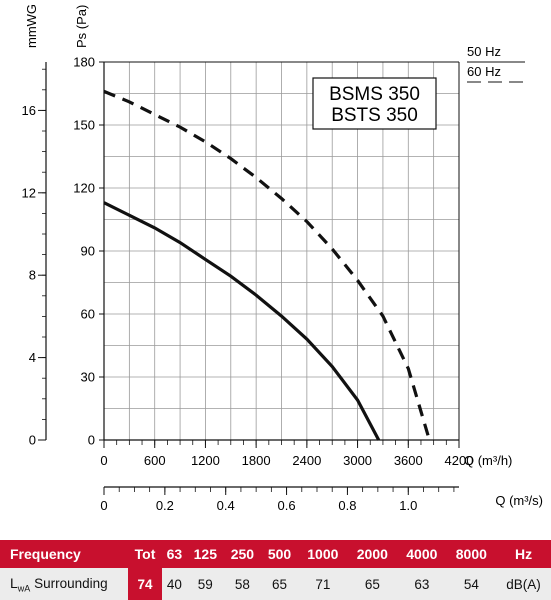  Describe the element at coordinates (88, 251) in the screenshot. I see `ps-tick-label: 90` at that location.